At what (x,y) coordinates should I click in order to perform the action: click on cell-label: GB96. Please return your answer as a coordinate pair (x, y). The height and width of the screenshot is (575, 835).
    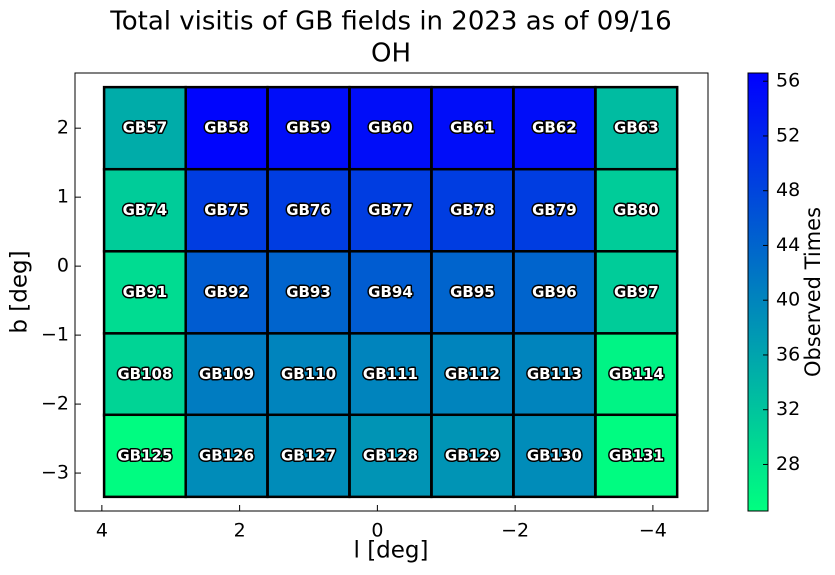
    Looking at the image, I should click on (554, 292).